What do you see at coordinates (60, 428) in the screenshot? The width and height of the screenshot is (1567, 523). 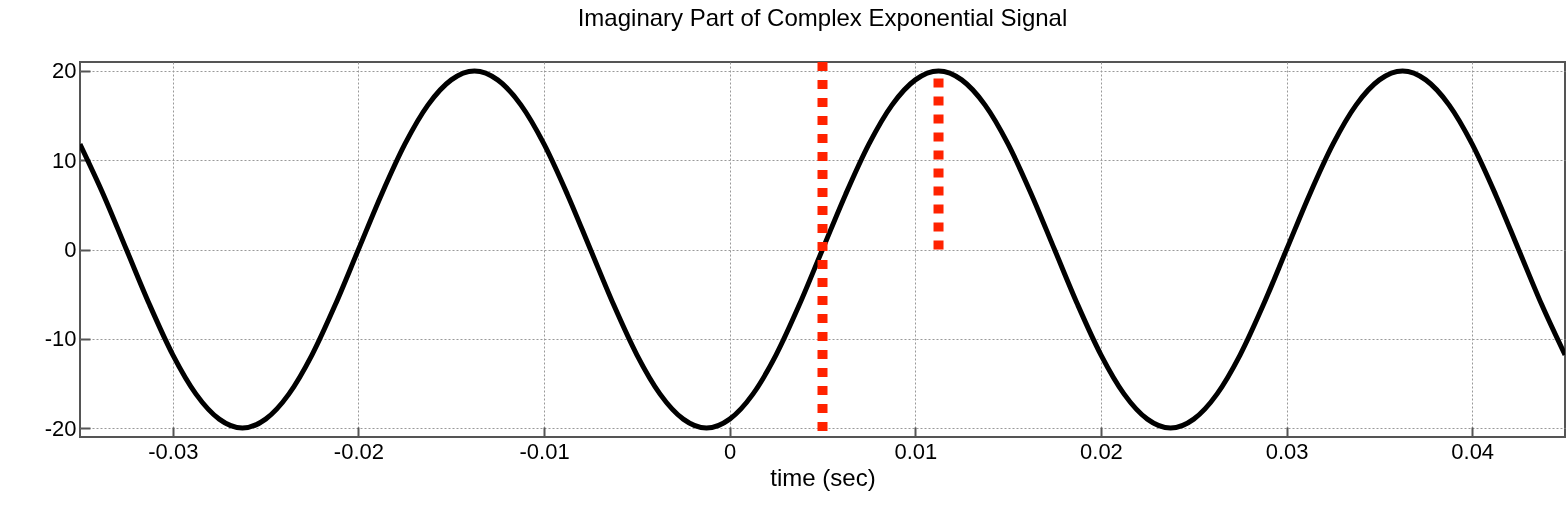 I see `y-tick-label: -20` at bounding box center [60, 428].